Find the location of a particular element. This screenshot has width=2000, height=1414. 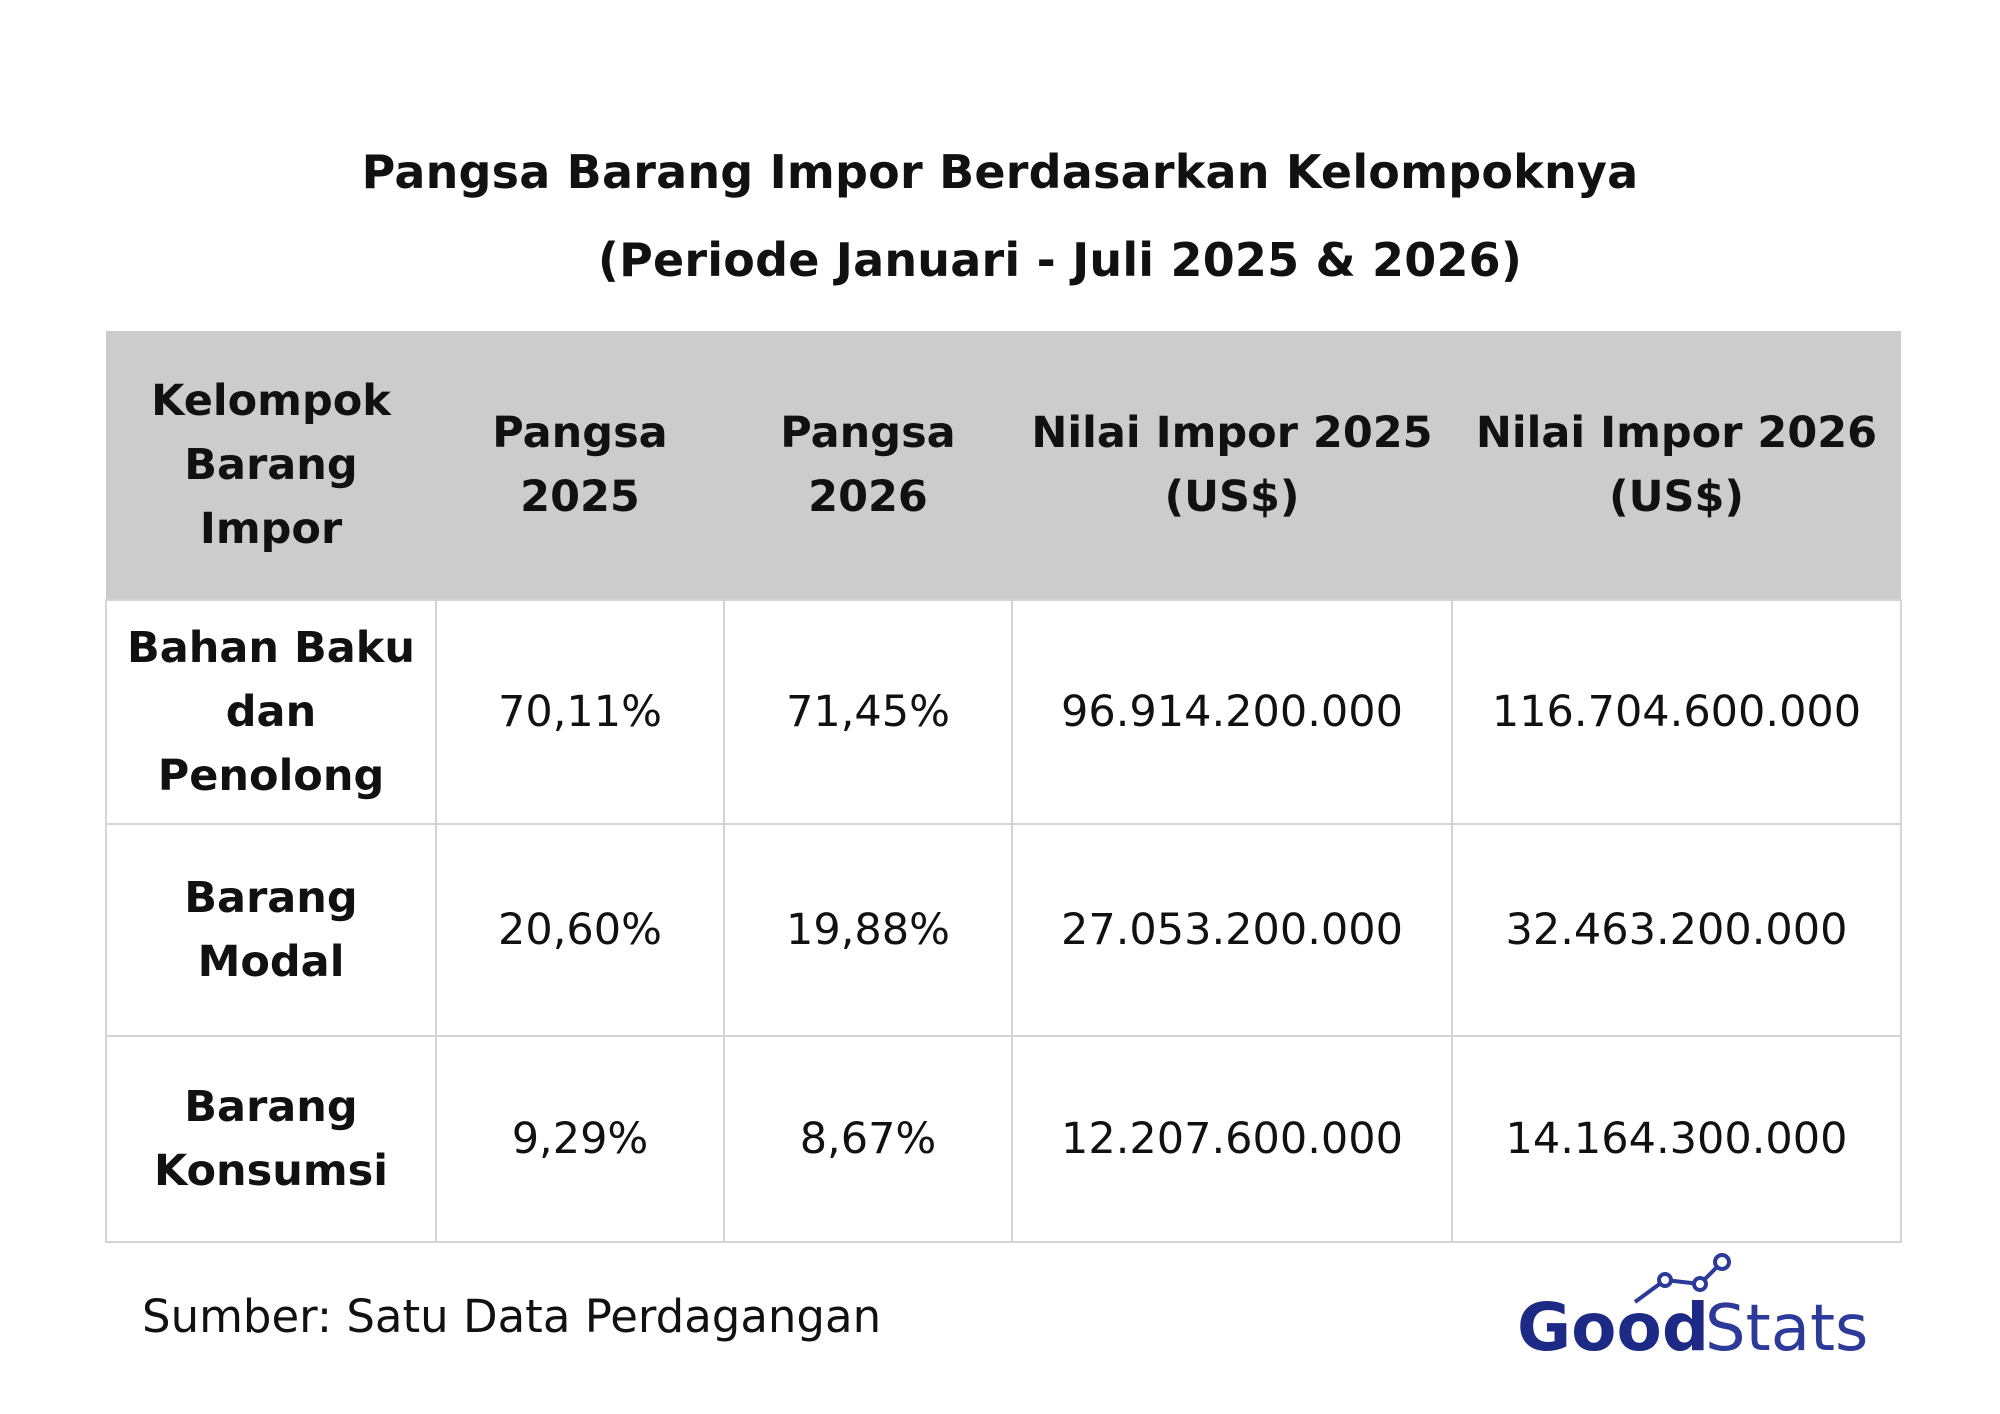

cell-pangsa-2025: 20,60% is located at coordinates (580, 930).